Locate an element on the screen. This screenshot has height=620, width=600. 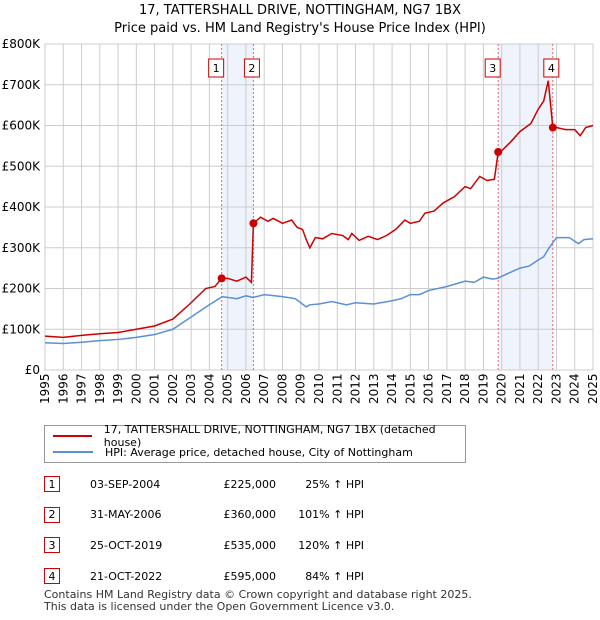
sale-date: 21-OCT-2022 is located at coordinates (126, 576).